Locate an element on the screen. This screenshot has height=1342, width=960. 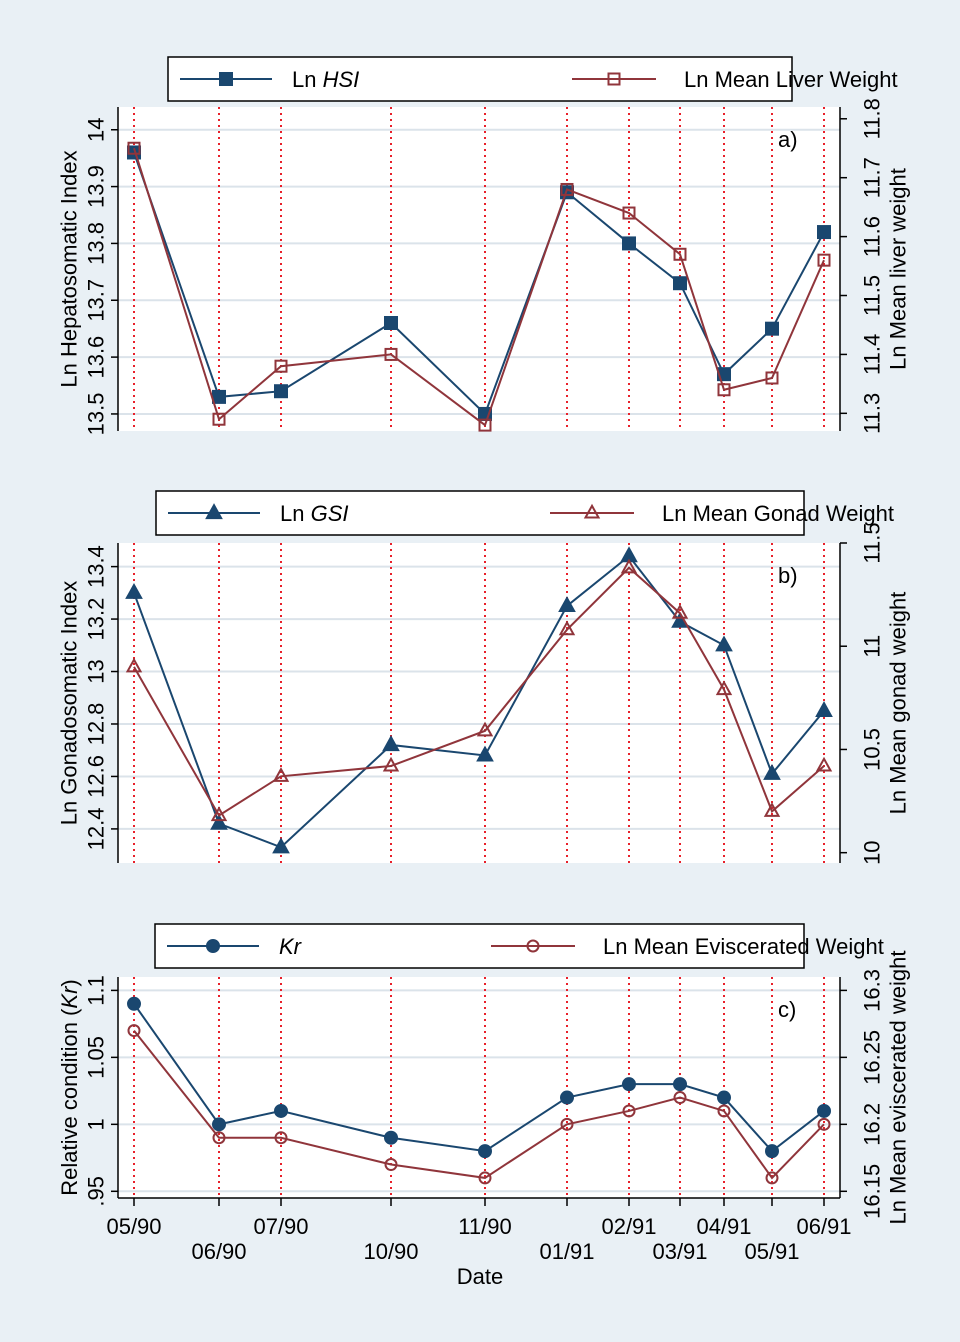
legend-entry-2: Ln Mean Eviscerated Weight is located at coordinates (743, 946).